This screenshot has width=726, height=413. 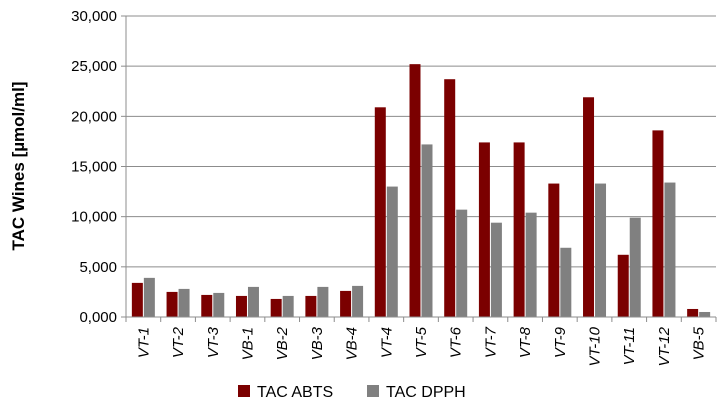 I want to click on x-tick-label: VB-1, so click(x=247, y=343).